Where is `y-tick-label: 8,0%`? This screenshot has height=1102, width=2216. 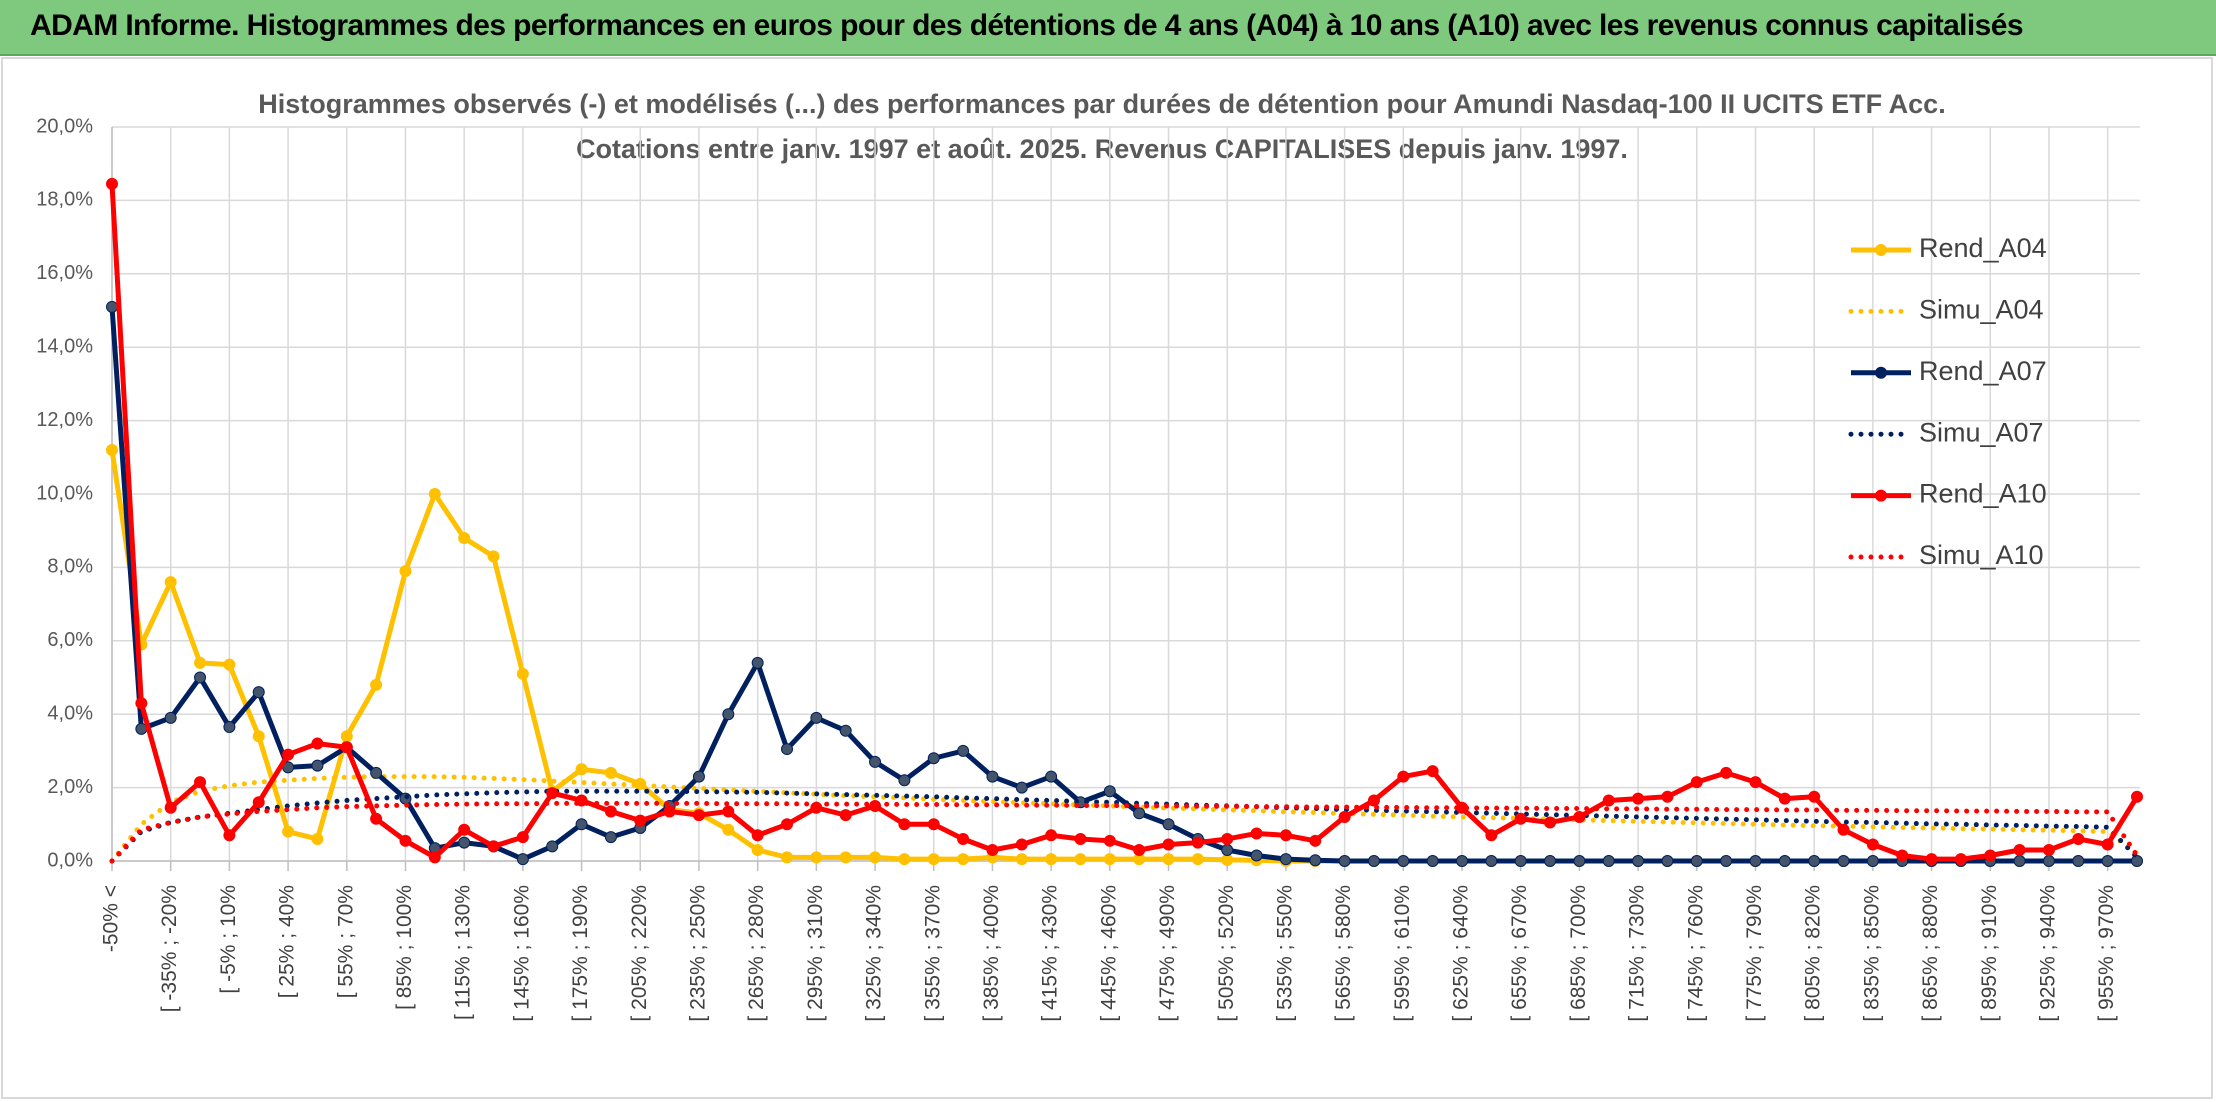 y-tick-label: 8,0% is located at coordinates (70, 567).